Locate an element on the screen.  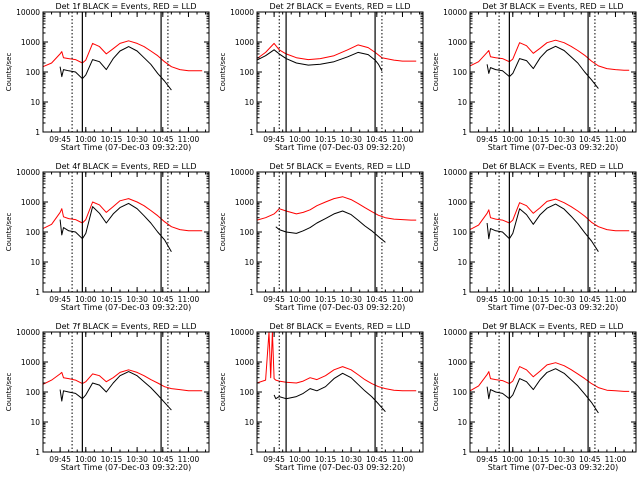
chart-title: Det 5f BLACK = Events, RED = LLD is located at coordinates (339, 166).